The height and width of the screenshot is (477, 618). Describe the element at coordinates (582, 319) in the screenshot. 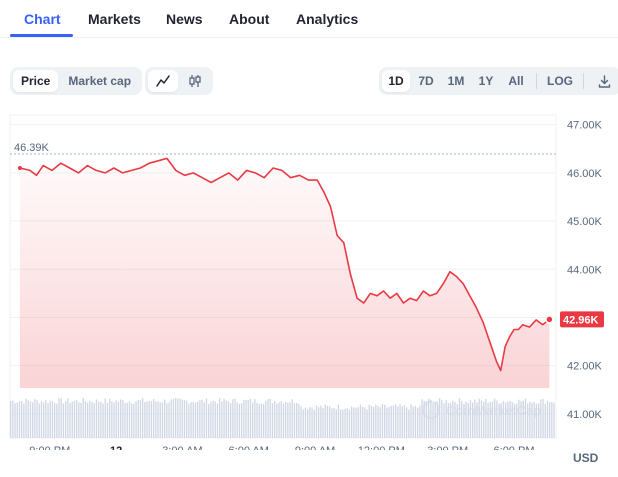

I see `current-price-tag: 42.96K` at that location.